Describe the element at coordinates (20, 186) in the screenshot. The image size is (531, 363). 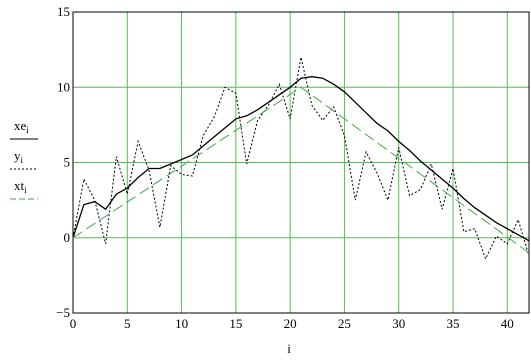
I see `legend-label-xt: xti` at that location.